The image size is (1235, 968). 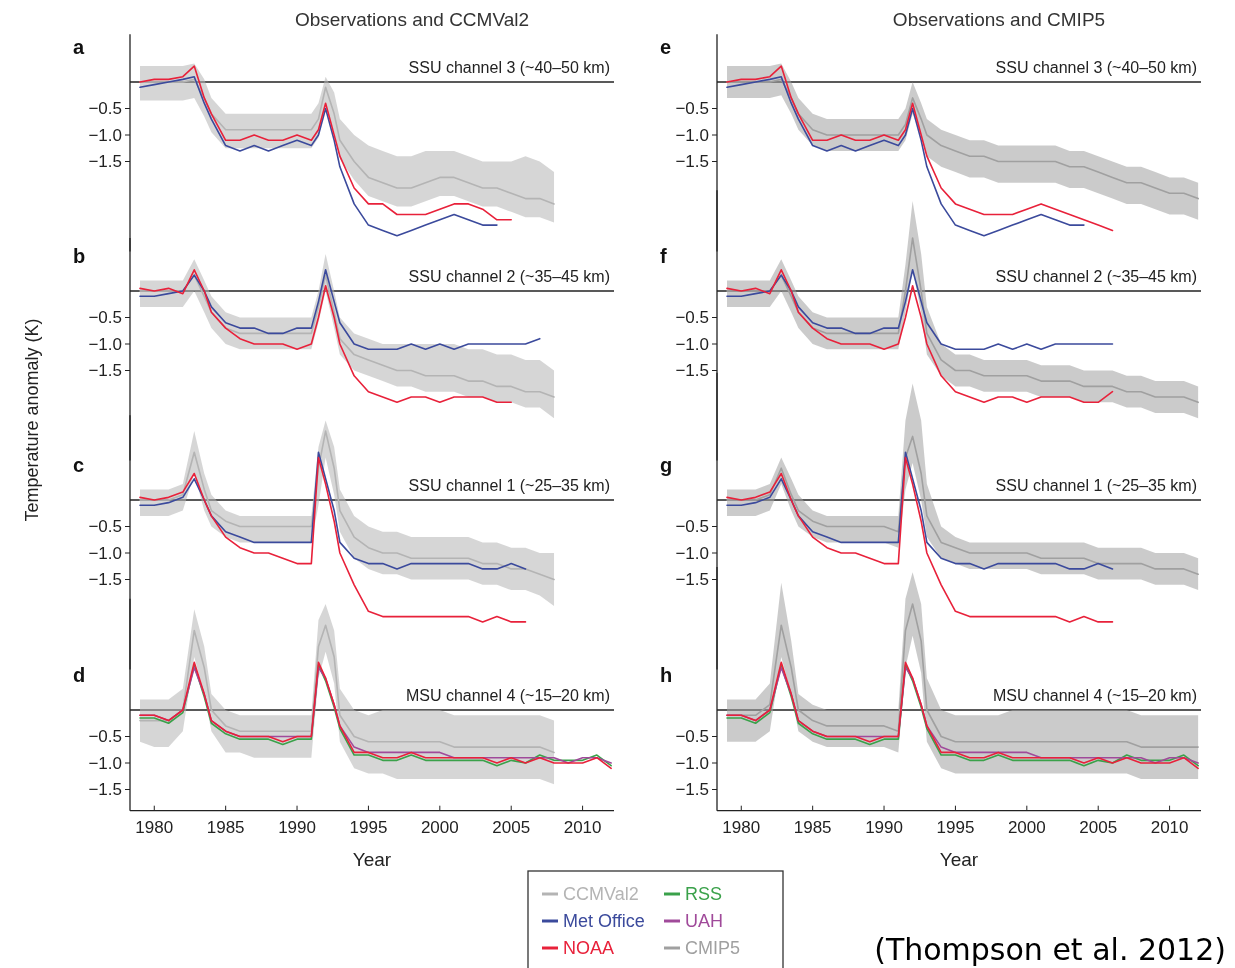 I want to click on legend-label: NOAA, so click(x=589, y=948).